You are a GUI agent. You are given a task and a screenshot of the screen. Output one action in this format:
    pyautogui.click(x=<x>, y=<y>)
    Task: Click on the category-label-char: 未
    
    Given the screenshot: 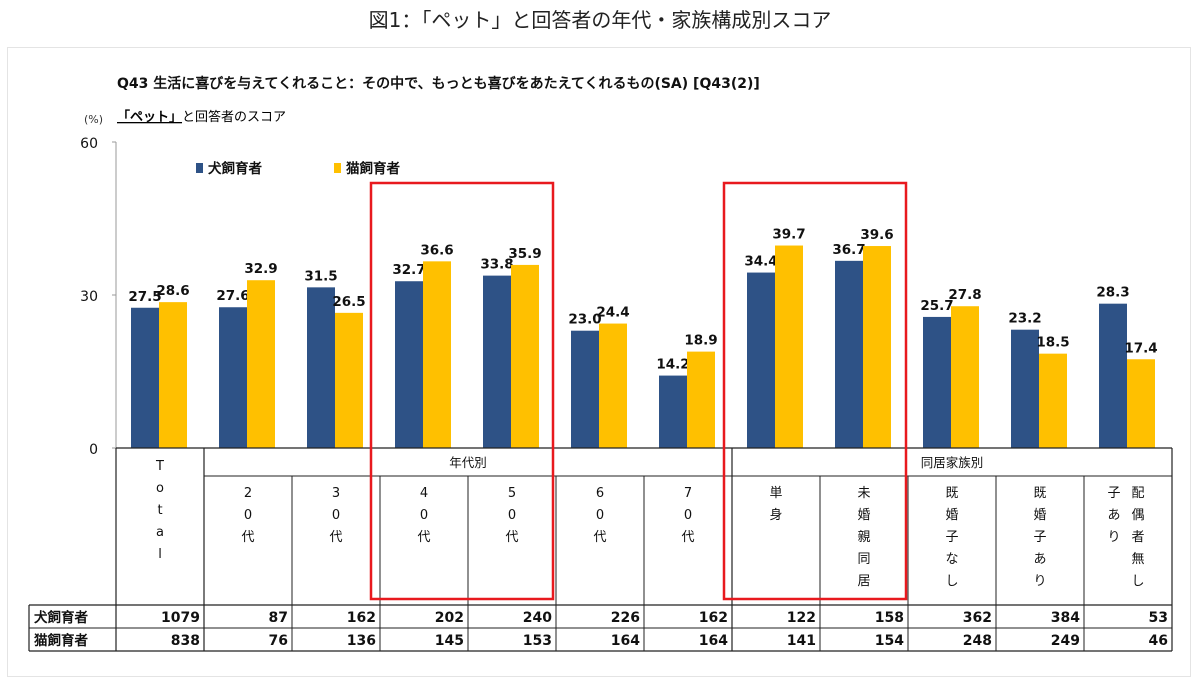 What is the action you would take?
    pyautogui.click(x=863, y=493)
    